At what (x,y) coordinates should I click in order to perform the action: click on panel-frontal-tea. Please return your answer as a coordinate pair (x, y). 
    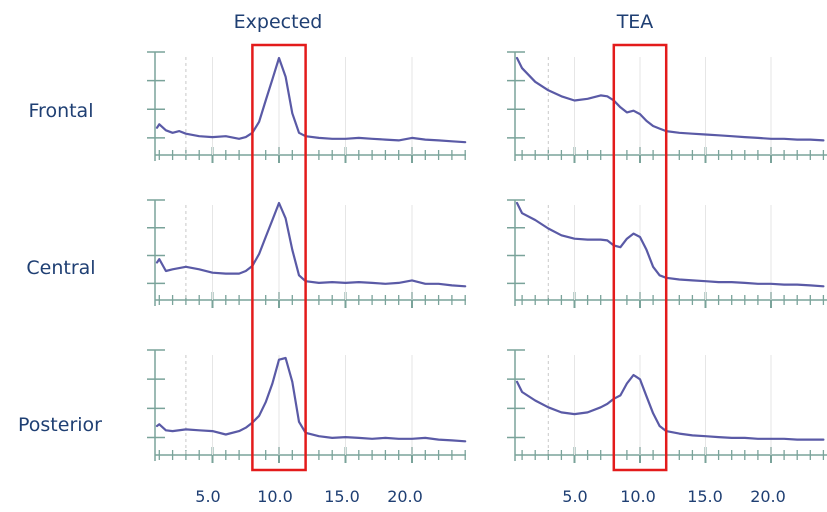
    Looking at the image, I should click on (667, 107).